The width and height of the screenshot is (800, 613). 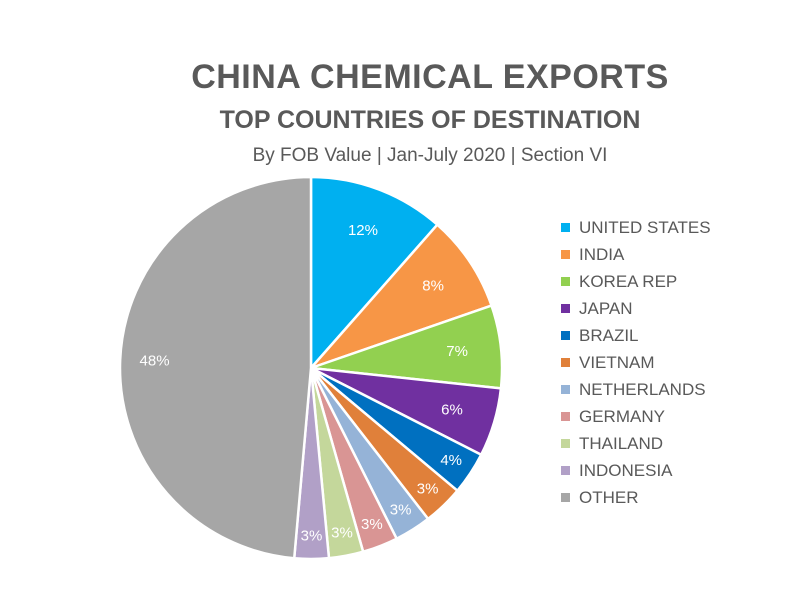 I want to click on data-label-india: 8%, so click(x=433, y=286).